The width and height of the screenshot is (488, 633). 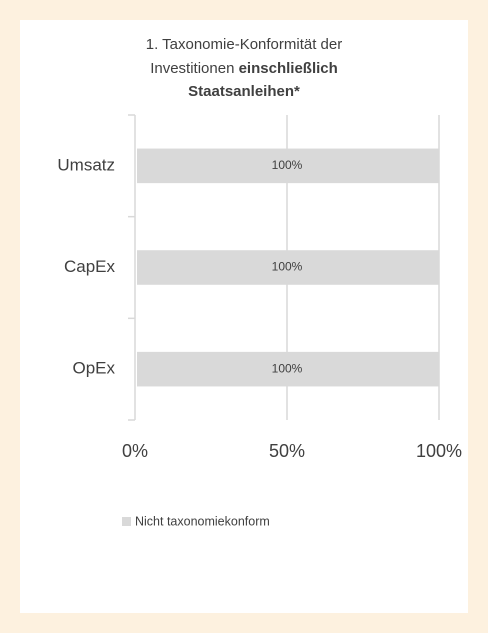 What do you see at coordinates (288, 68) in the screenshot?
I see `chart-title: einschließlich` at bounding box center [288, 68].